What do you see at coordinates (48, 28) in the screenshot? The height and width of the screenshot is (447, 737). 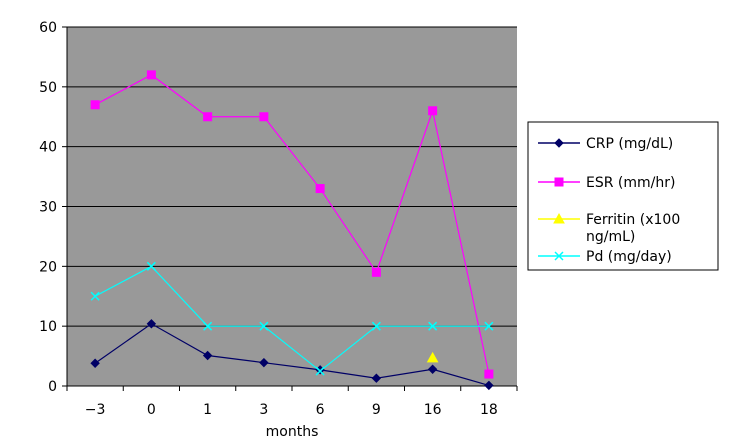 I see `y-tick-label: 60` at bounding box center [48, 28].